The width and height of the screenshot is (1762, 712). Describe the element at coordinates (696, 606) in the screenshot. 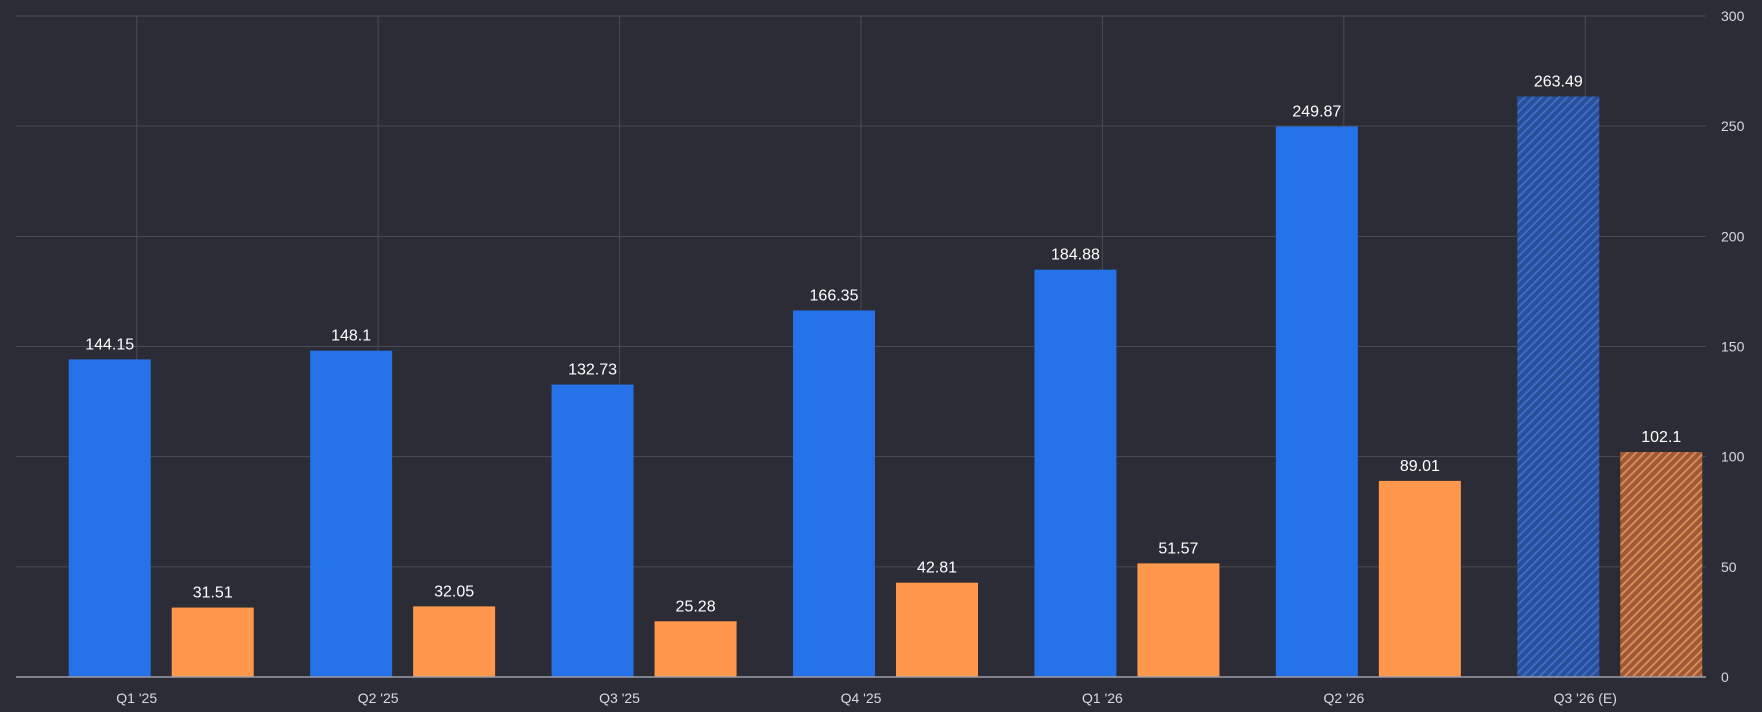

I see `data-label: 25.28` at that location.